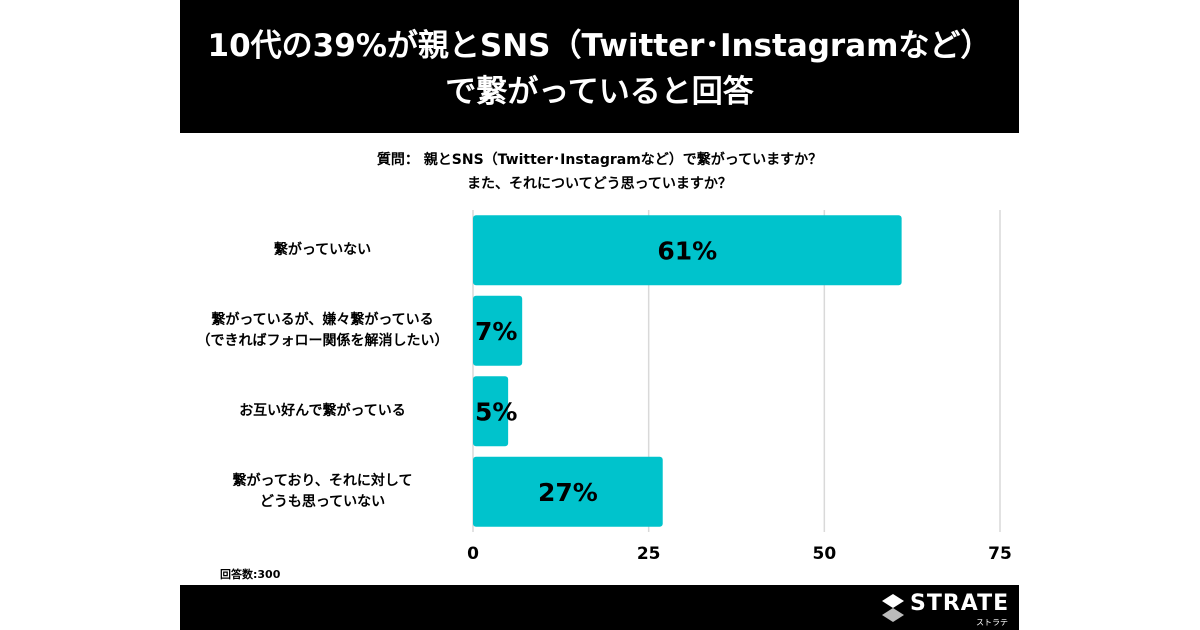 The width and height of the screenshot is (1200, 630). What do you see at coordinates (893, 608) in the screenshot?
I see `strate-logo-icon` at bounding box center [893, 608].